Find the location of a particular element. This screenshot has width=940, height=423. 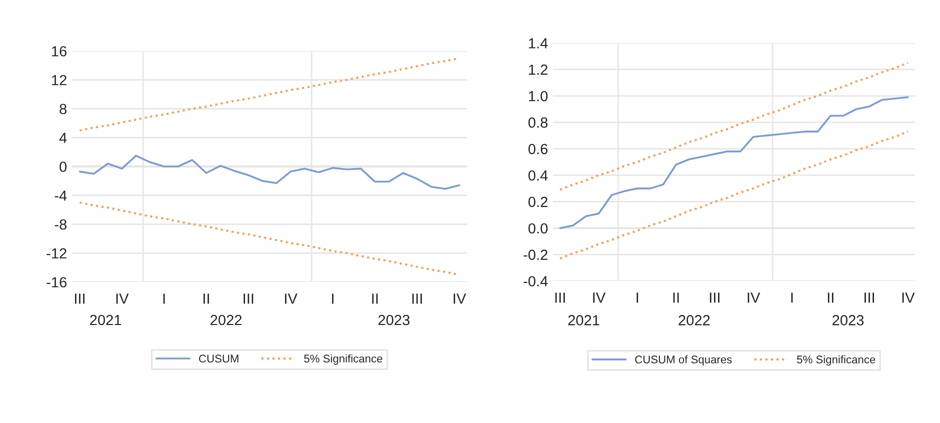

y-tick-label: -16 is located at coordinates (56, 282).